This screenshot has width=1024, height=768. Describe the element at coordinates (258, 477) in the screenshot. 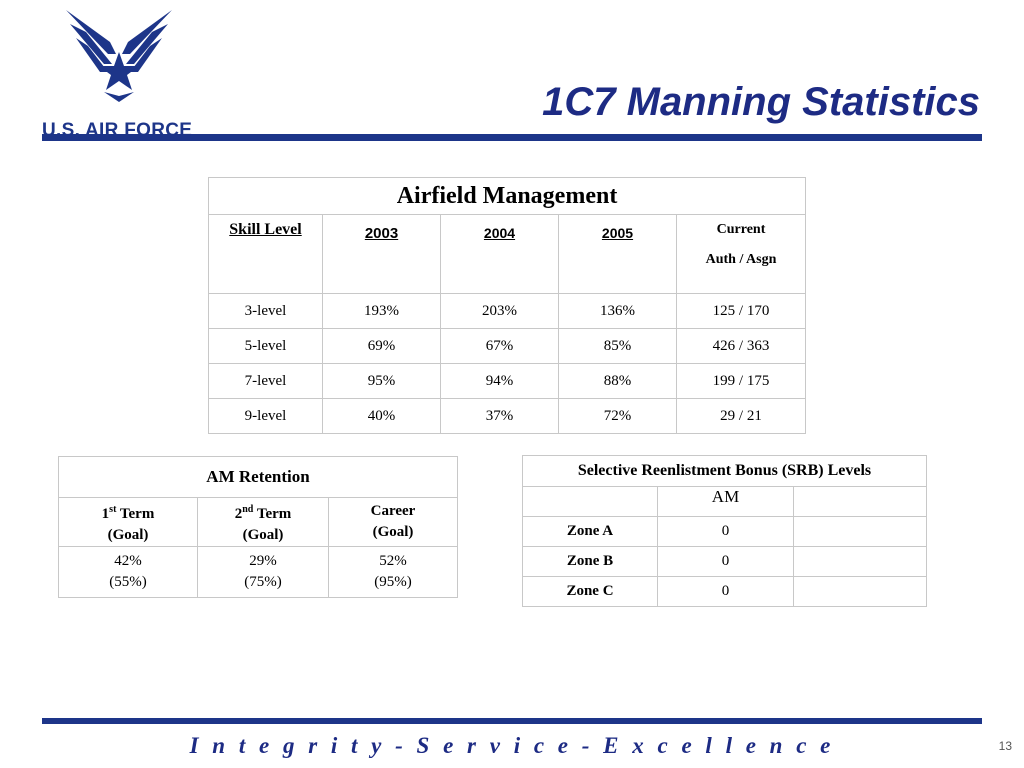

I see `table-caption: AM Retention` at that location.